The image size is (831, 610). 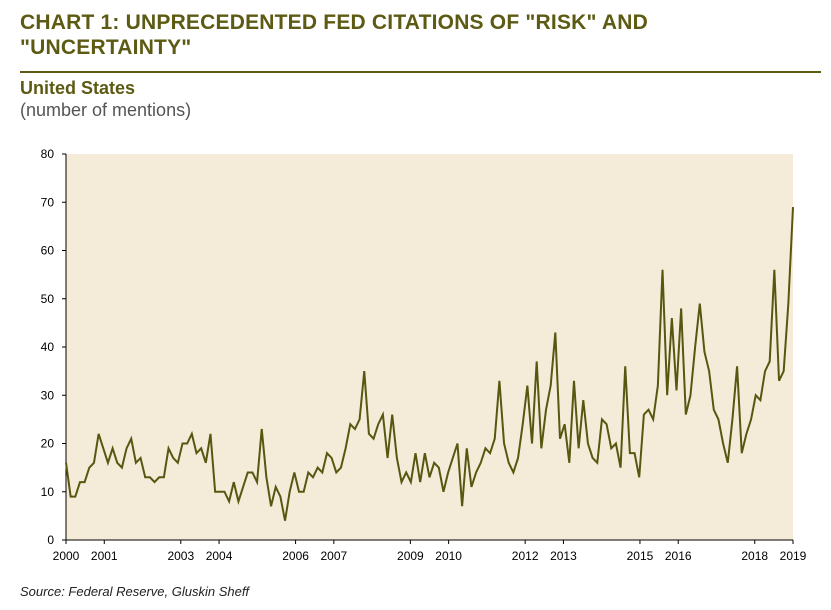 I want to click on source-note: Source: Federal Reserve, Gluskin Sheff, so click(x=135, y=591).